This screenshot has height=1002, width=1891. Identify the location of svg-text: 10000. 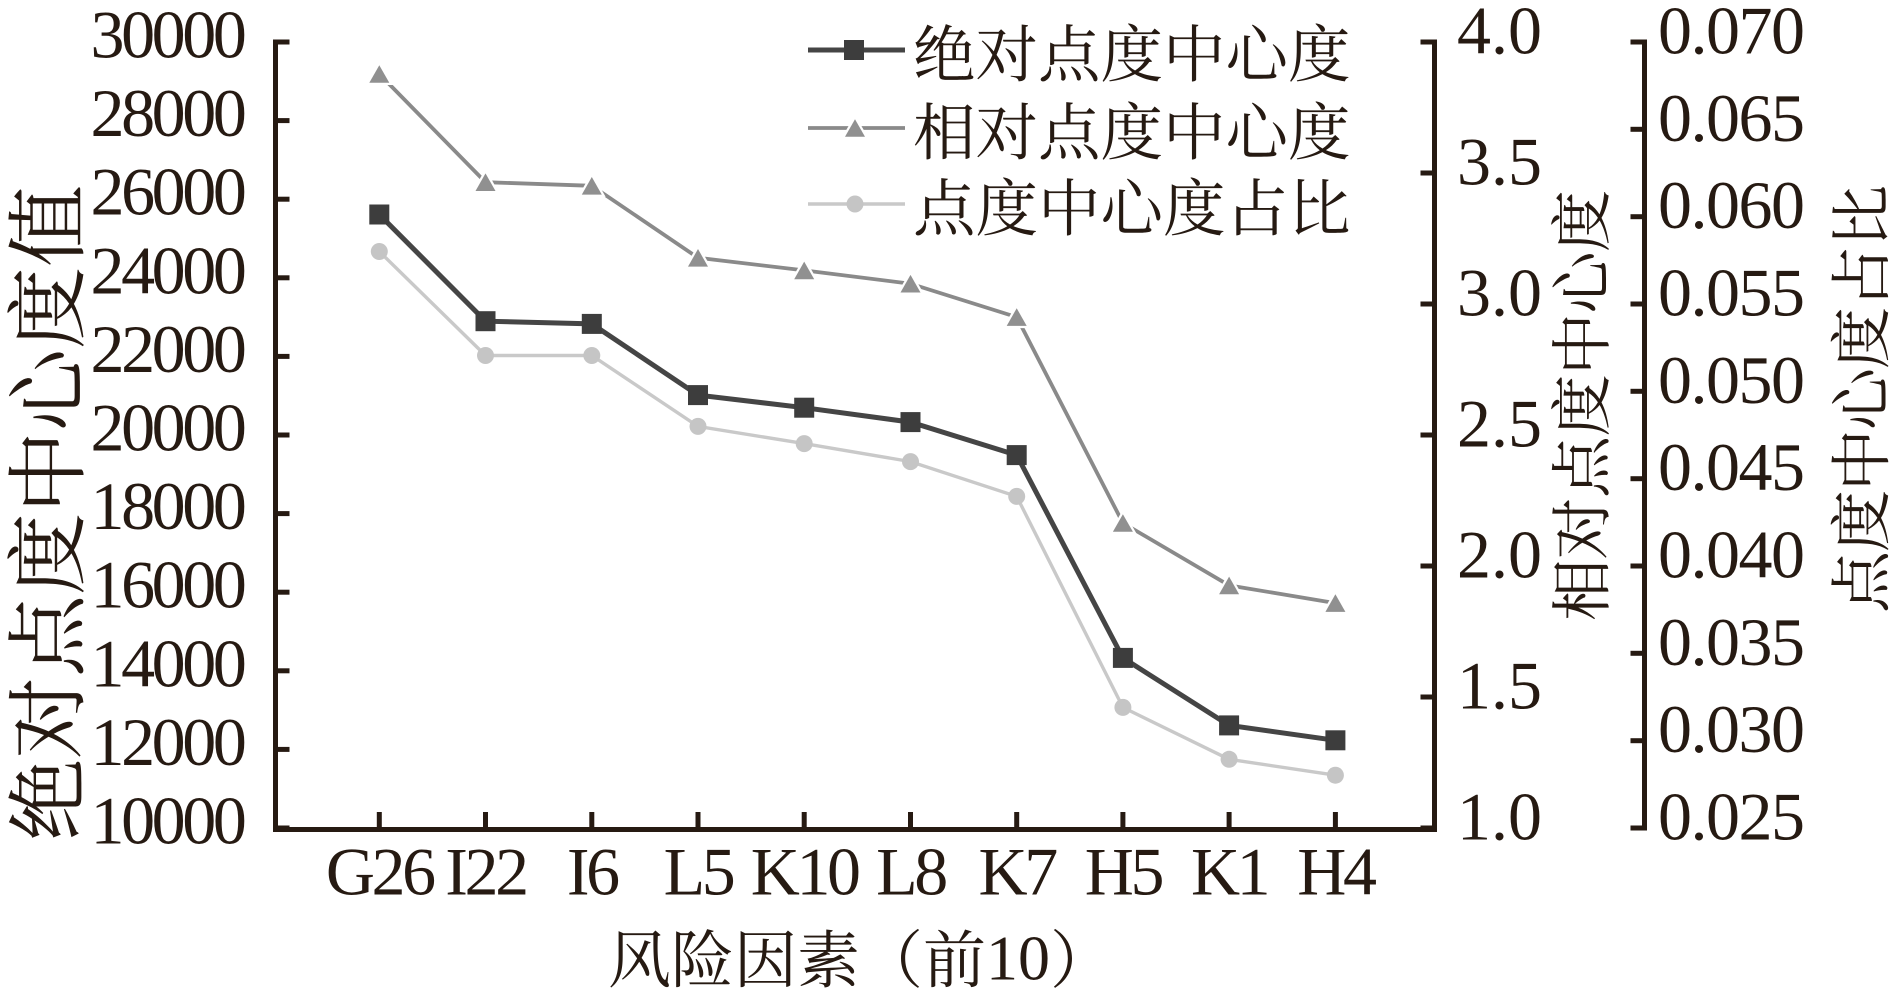
(167, 821).